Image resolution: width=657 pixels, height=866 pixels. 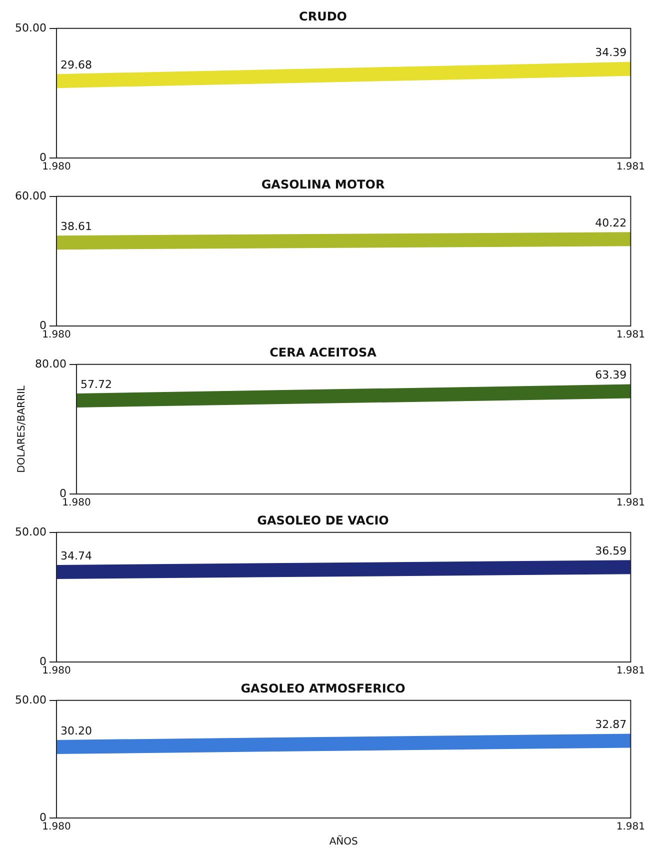 What do you see at coordinates (611, 375) in the screenshot?
I see `data-label: 63.39` at bounding box center [611, 375].